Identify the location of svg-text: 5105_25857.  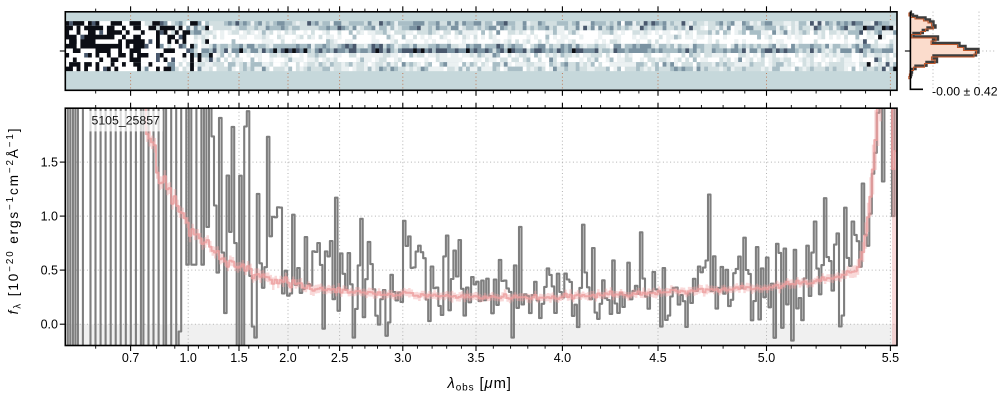
(126, 121).